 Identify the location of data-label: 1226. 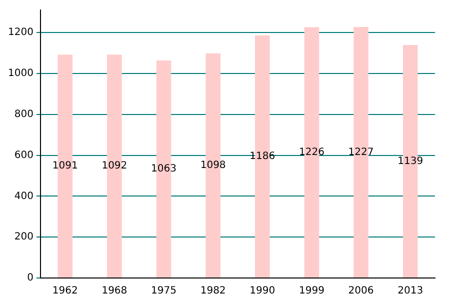
(311, 152).